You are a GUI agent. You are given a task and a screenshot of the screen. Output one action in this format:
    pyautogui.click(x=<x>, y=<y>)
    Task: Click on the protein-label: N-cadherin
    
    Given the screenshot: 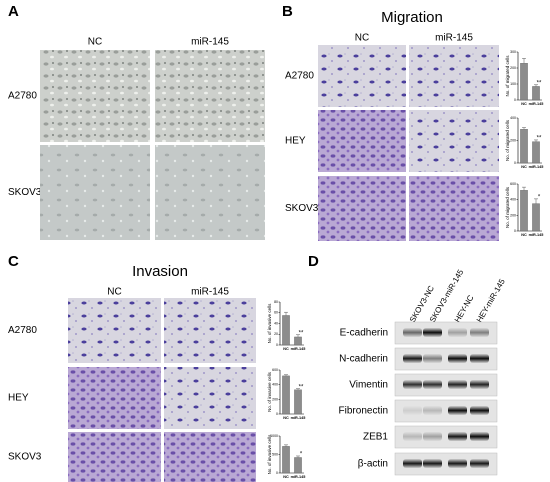 What is the action you would take?
    pyautogui.click(x=363, y=359)
    